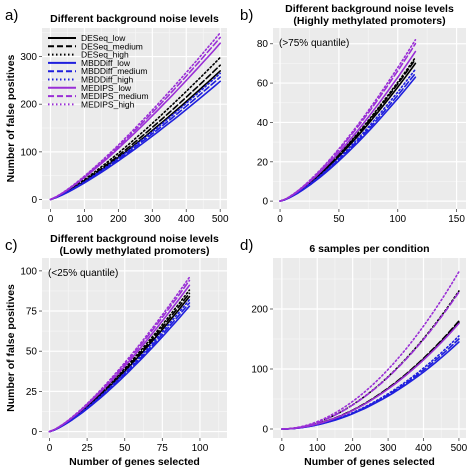  I want to click on y-tick-label: 25, so click(32, 392).